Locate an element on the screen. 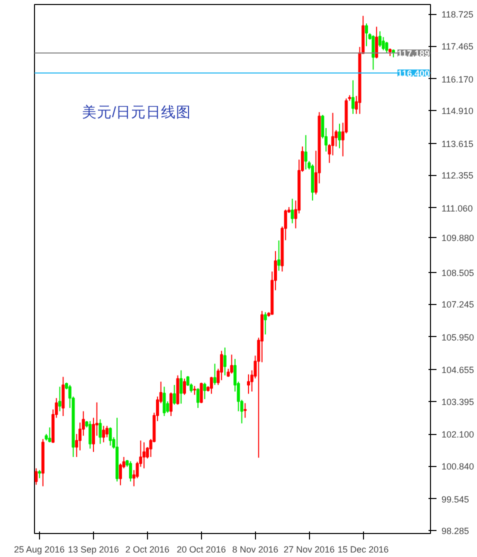  x-tick-label: 25 Aug 2016 is located at coordinates (39, 549).